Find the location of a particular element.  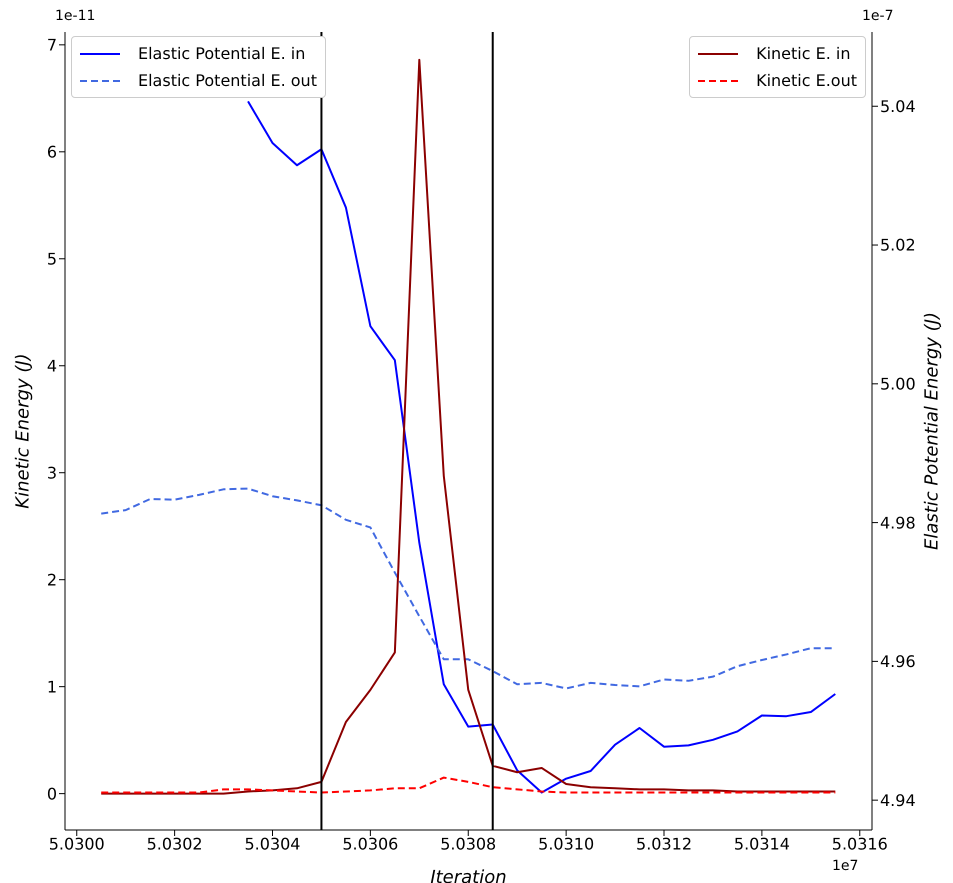

x-tick-label: 5.0304 is located at coordinates (272, 844).